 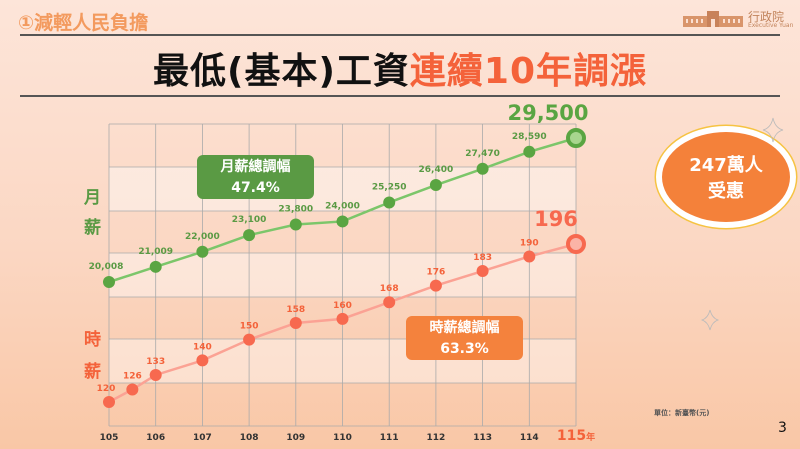 What do you see at coordinates (249, 327) in the screenshot?
I see `hourly-data-label: 150` at bounding box center [249, 327].